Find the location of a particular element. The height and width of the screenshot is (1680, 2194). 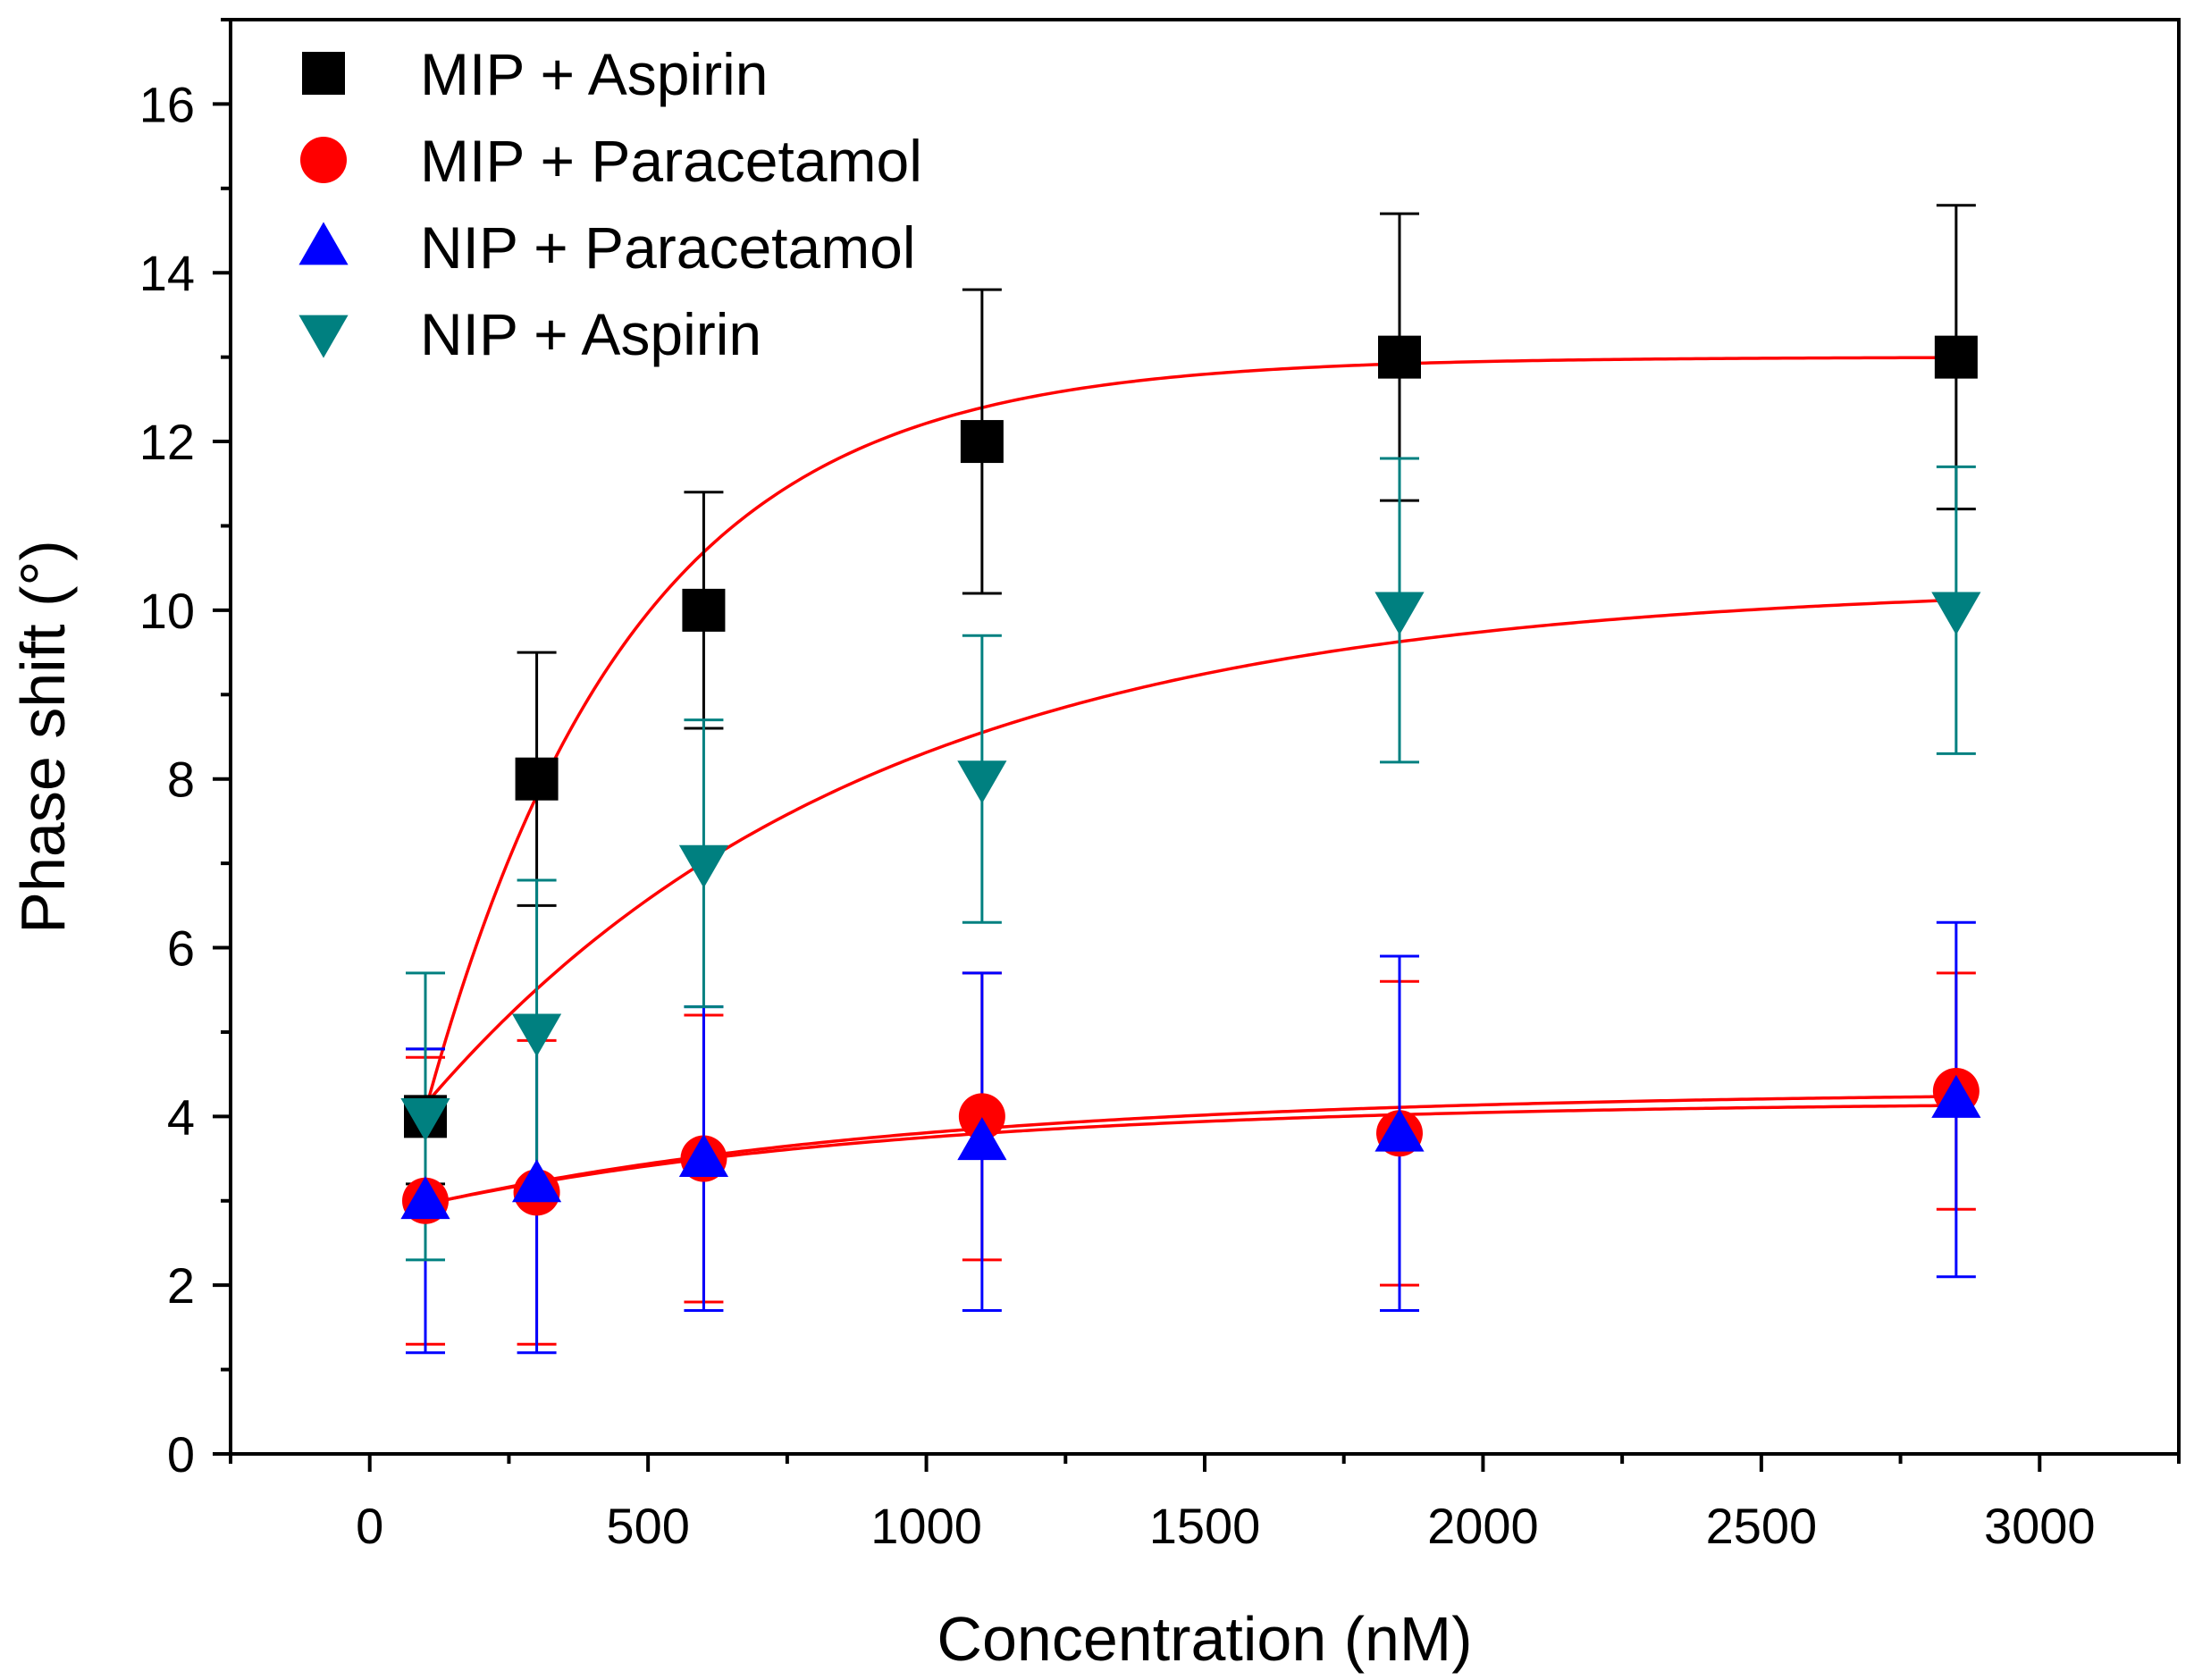

legend-label: NIP + Paracetamol is located at coordinates (668, 247).